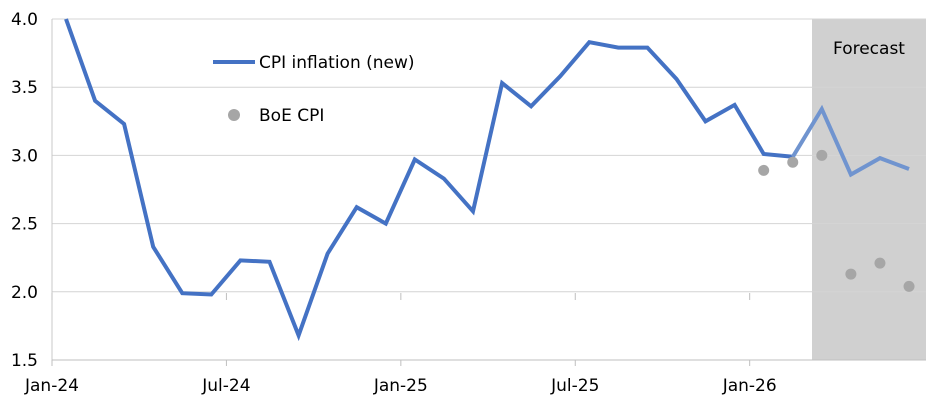 This screenshot has height=407, width=939. I want to click on x-tick-label: Jul-25, so click(574, 386).